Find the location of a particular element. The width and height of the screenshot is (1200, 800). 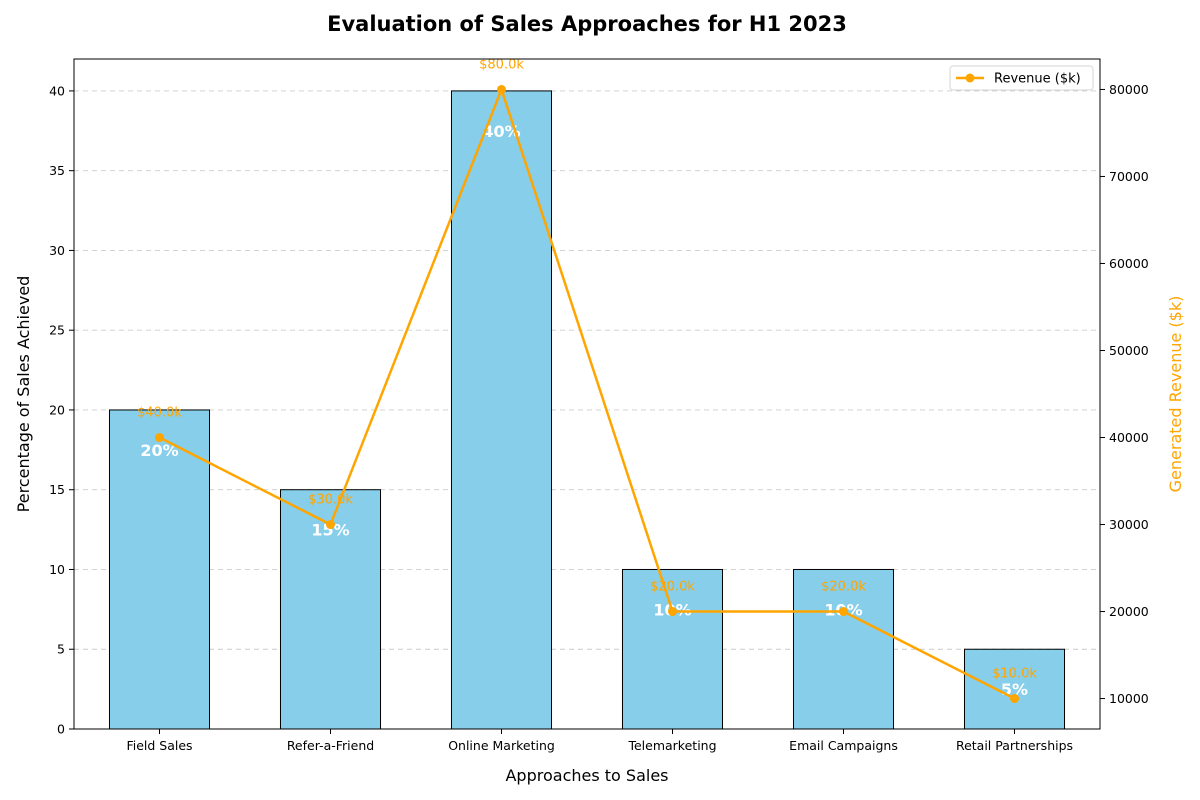

left-y-axis: 0 5 10 15 20 25 30 35 40 is located at coordinates (61, 410).